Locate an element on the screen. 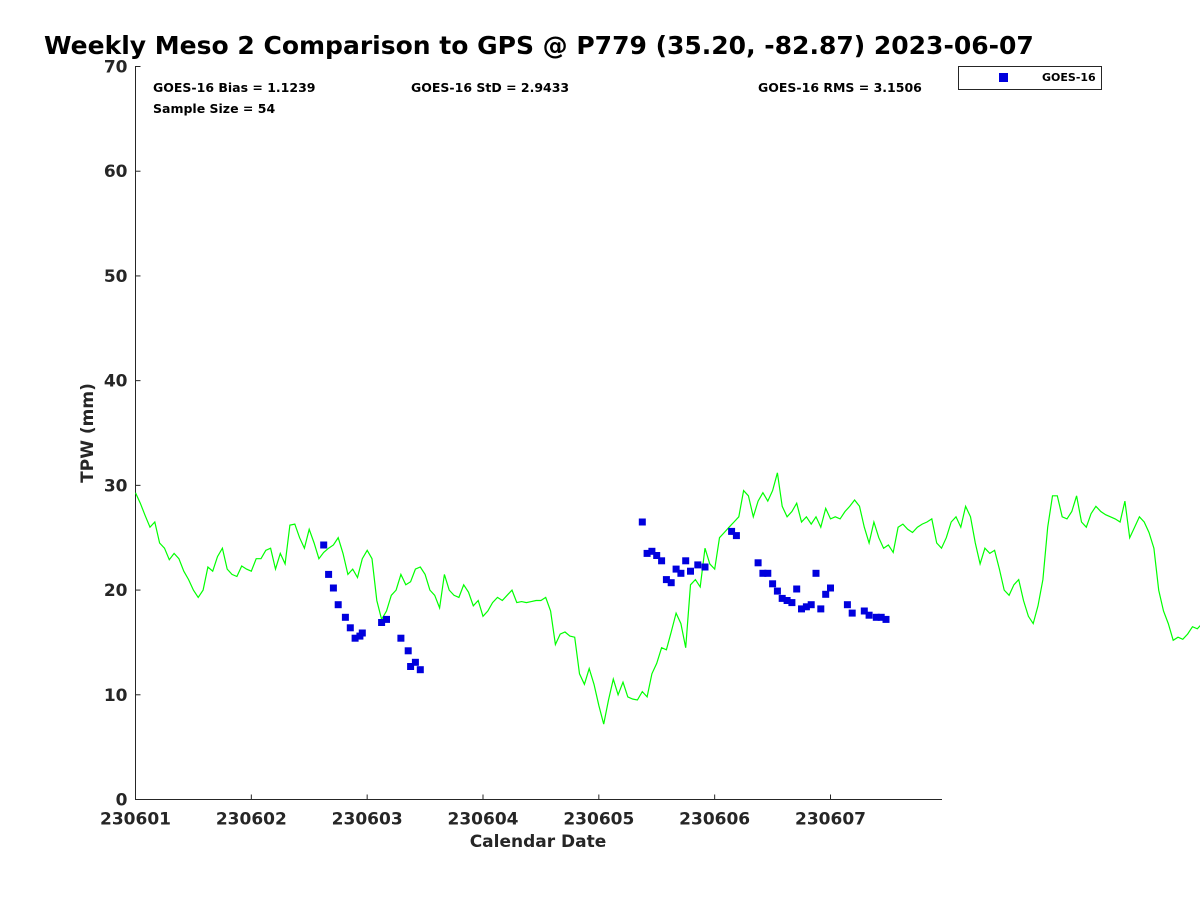 The image size is (1200, 900). stat-bias: GOES-16 Bias = 1.1239 is located at coordinates (234, 87).